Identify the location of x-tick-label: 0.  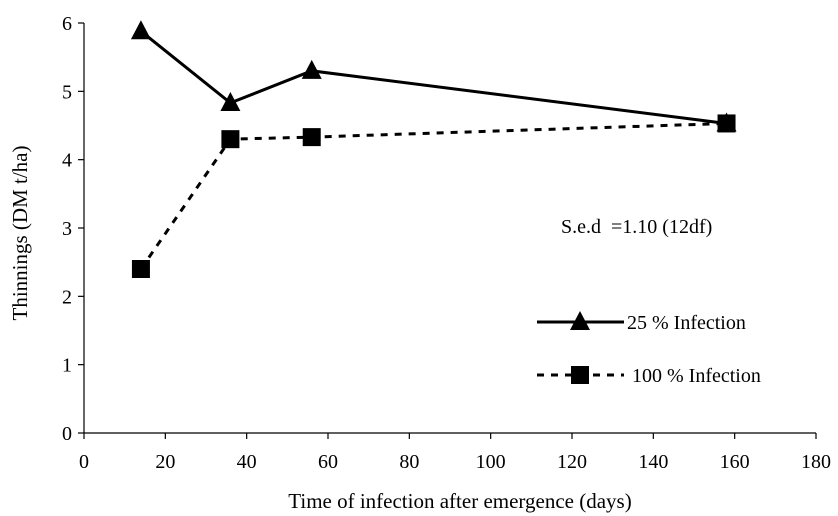
(84, 462).